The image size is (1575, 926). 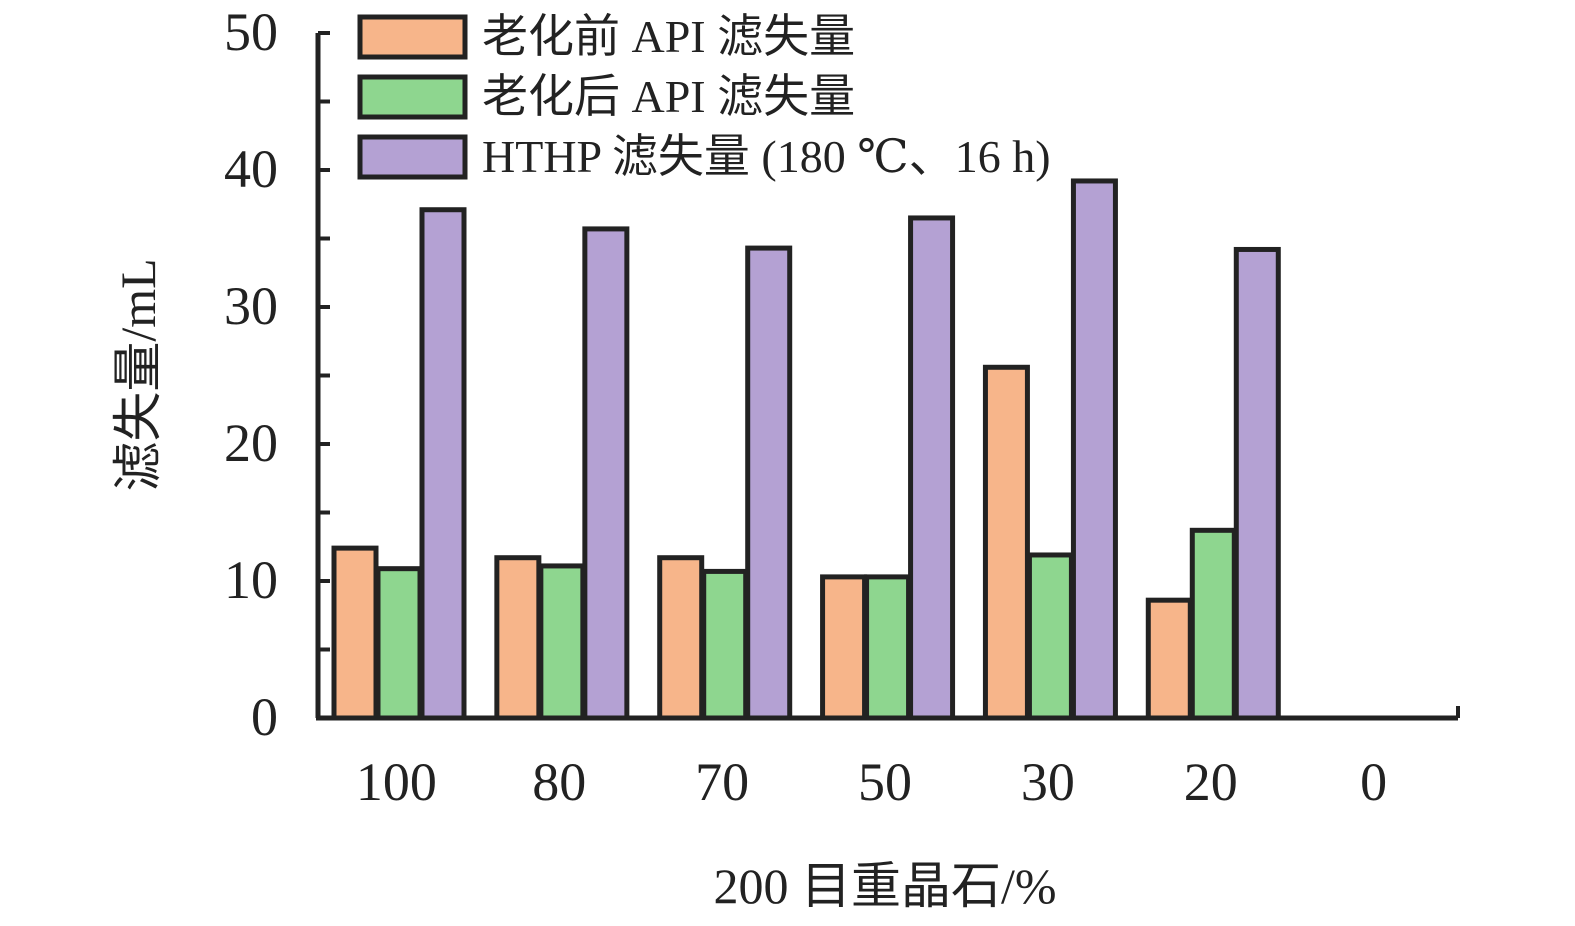 What do you see at coordinates (251, 443) in the screenshot?
I see `y-tick-label: 20` at bounding box center [251, 443].